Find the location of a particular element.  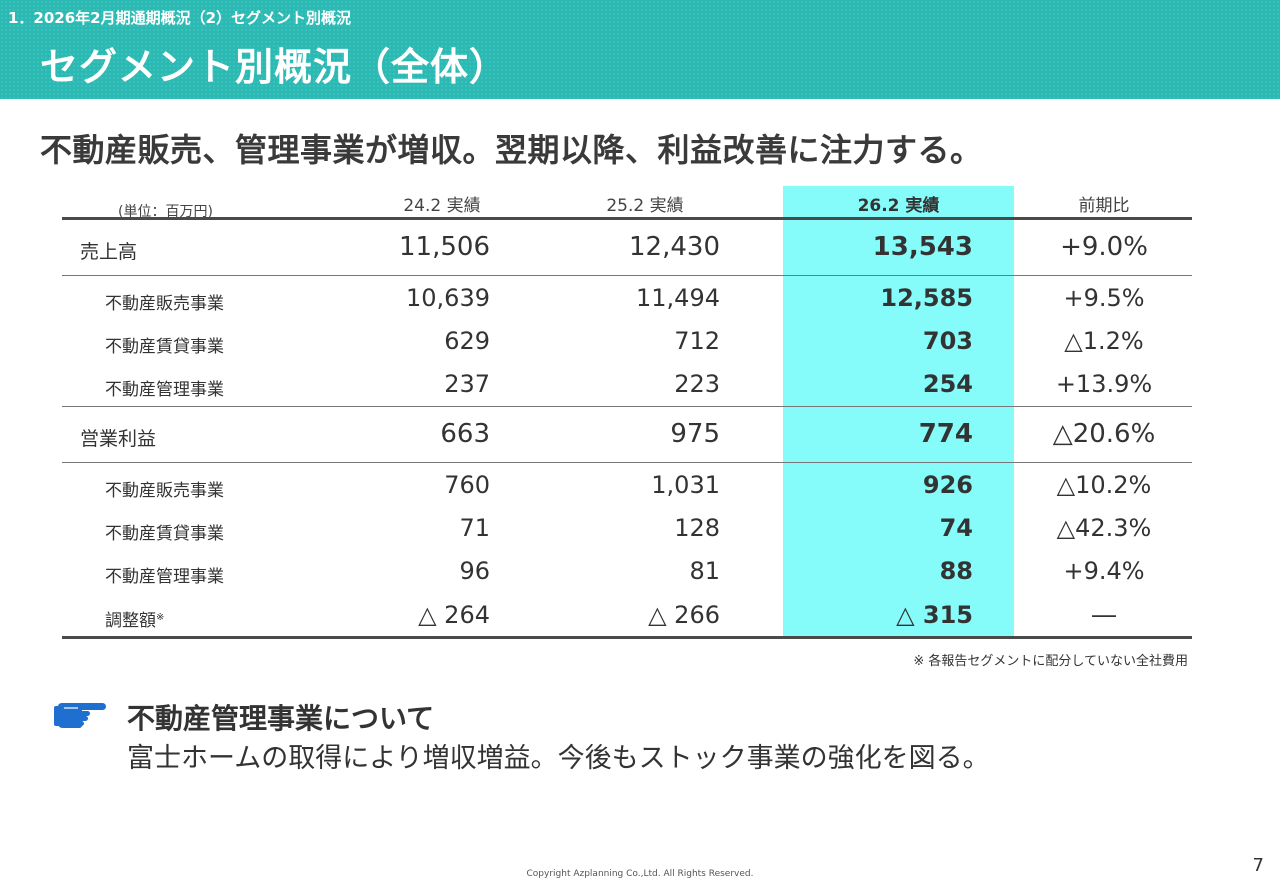

row-label-sales-sales-segment: 不動産販売事業 is located at coordinates (164, 304).